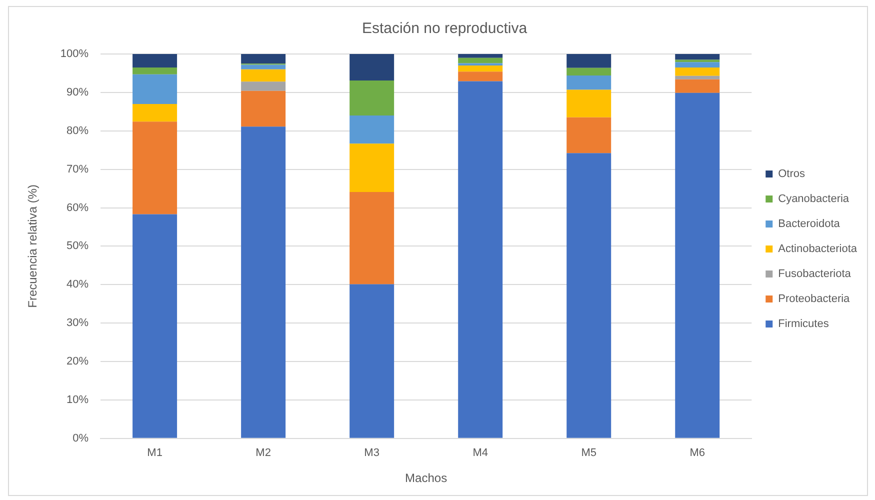 This screenshot has height=500, width=875. Describe the element at coordinates (33, 246) in the screenshot. I see `y-axis-title: Frecuencia relativa (%)` at that location.